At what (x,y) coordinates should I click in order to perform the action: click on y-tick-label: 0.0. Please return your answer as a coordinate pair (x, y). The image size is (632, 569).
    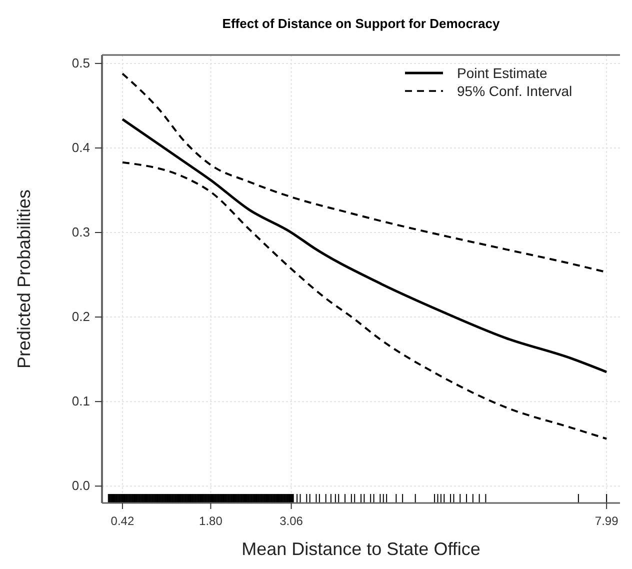
    Looking at the image, I should click on (81, 486).